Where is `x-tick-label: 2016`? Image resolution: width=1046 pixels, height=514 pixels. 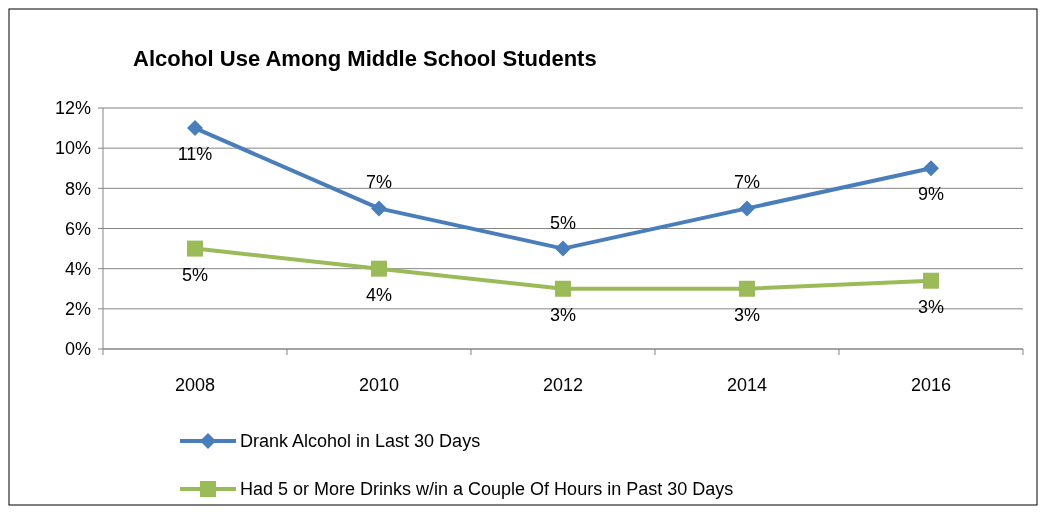 x-tick-label: 2016 is located at coordinates (931, 385).